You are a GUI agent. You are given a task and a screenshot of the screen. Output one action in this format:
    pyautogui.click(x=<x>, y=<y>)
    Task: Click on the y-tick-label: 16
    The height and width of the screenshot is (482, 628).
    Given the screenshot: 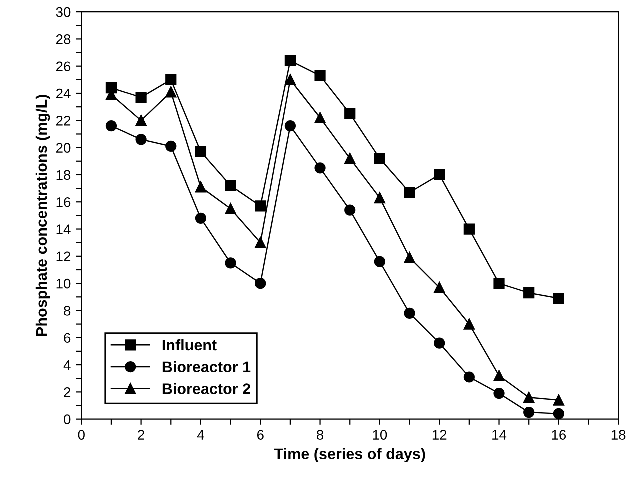 What is the action you would take?
    pyautogui.click(x=63, y=202)
    